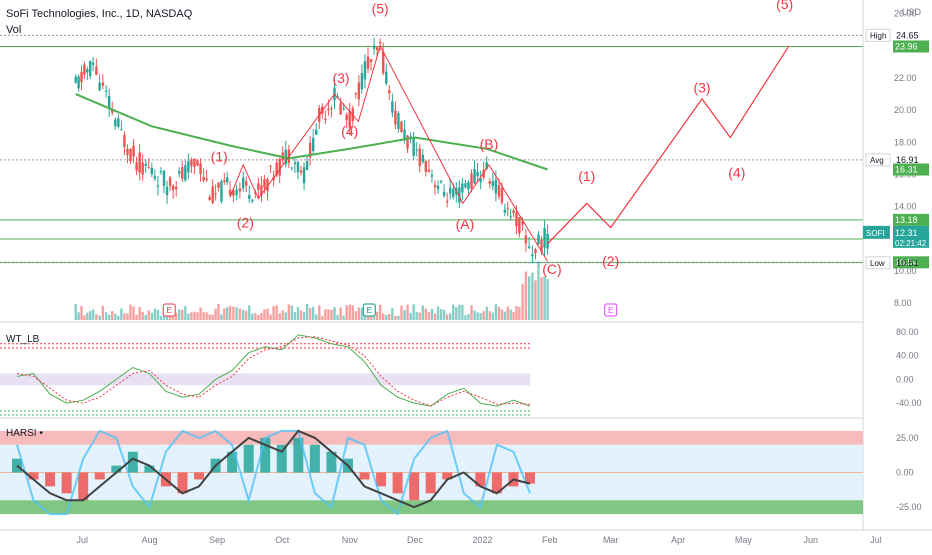 This screenshot has height=555, width=932. I want to click on volume-label: Vol, so click(14, 30).